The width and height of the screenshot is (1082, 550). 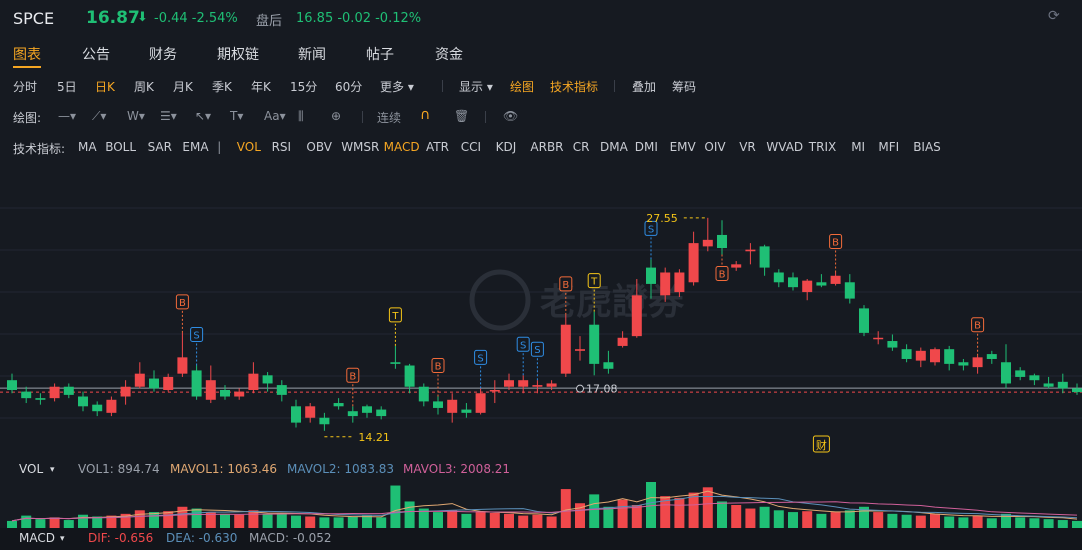 I want to click on period-quarterly: 季K, so click(x=222, y=87).